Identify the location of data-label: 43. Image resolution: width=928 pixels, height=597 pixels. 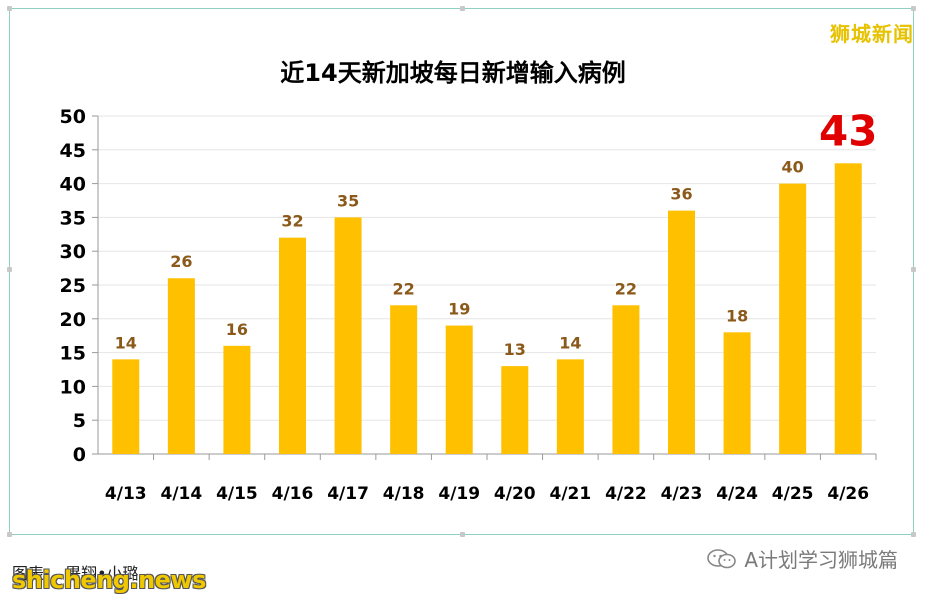
(848, 130).